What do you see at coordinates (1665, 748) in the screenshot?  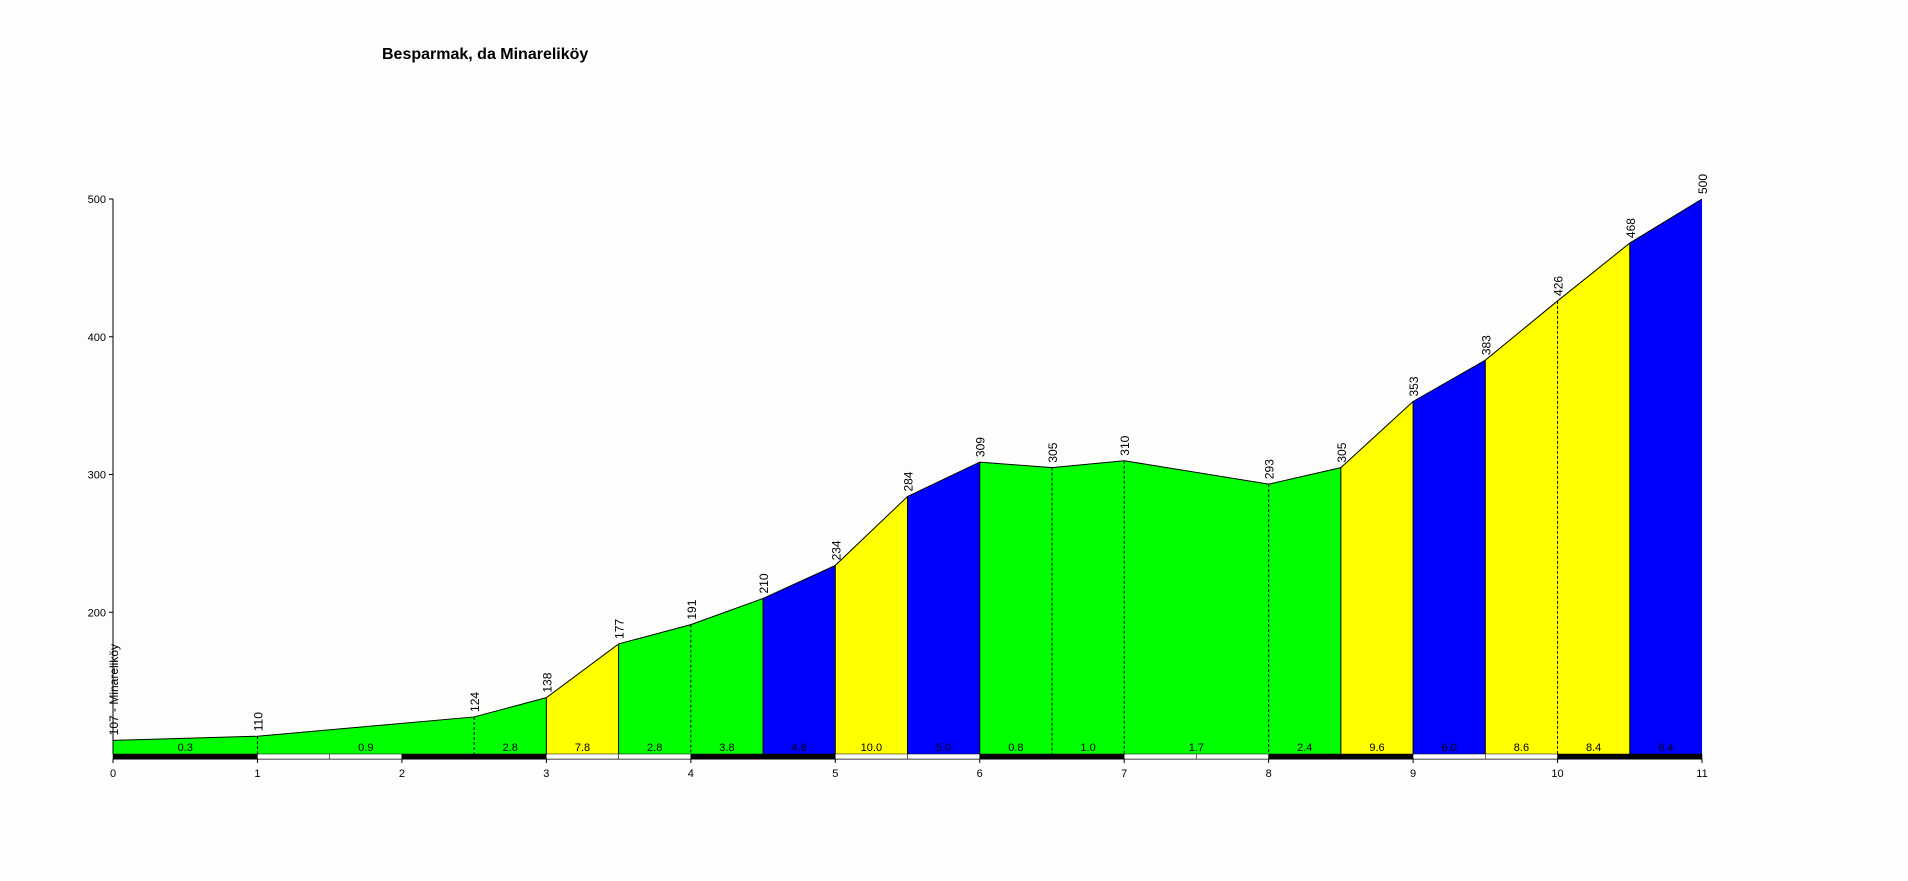 I see `grade-label-17: 6.4` at bounding box center [1665, 748].